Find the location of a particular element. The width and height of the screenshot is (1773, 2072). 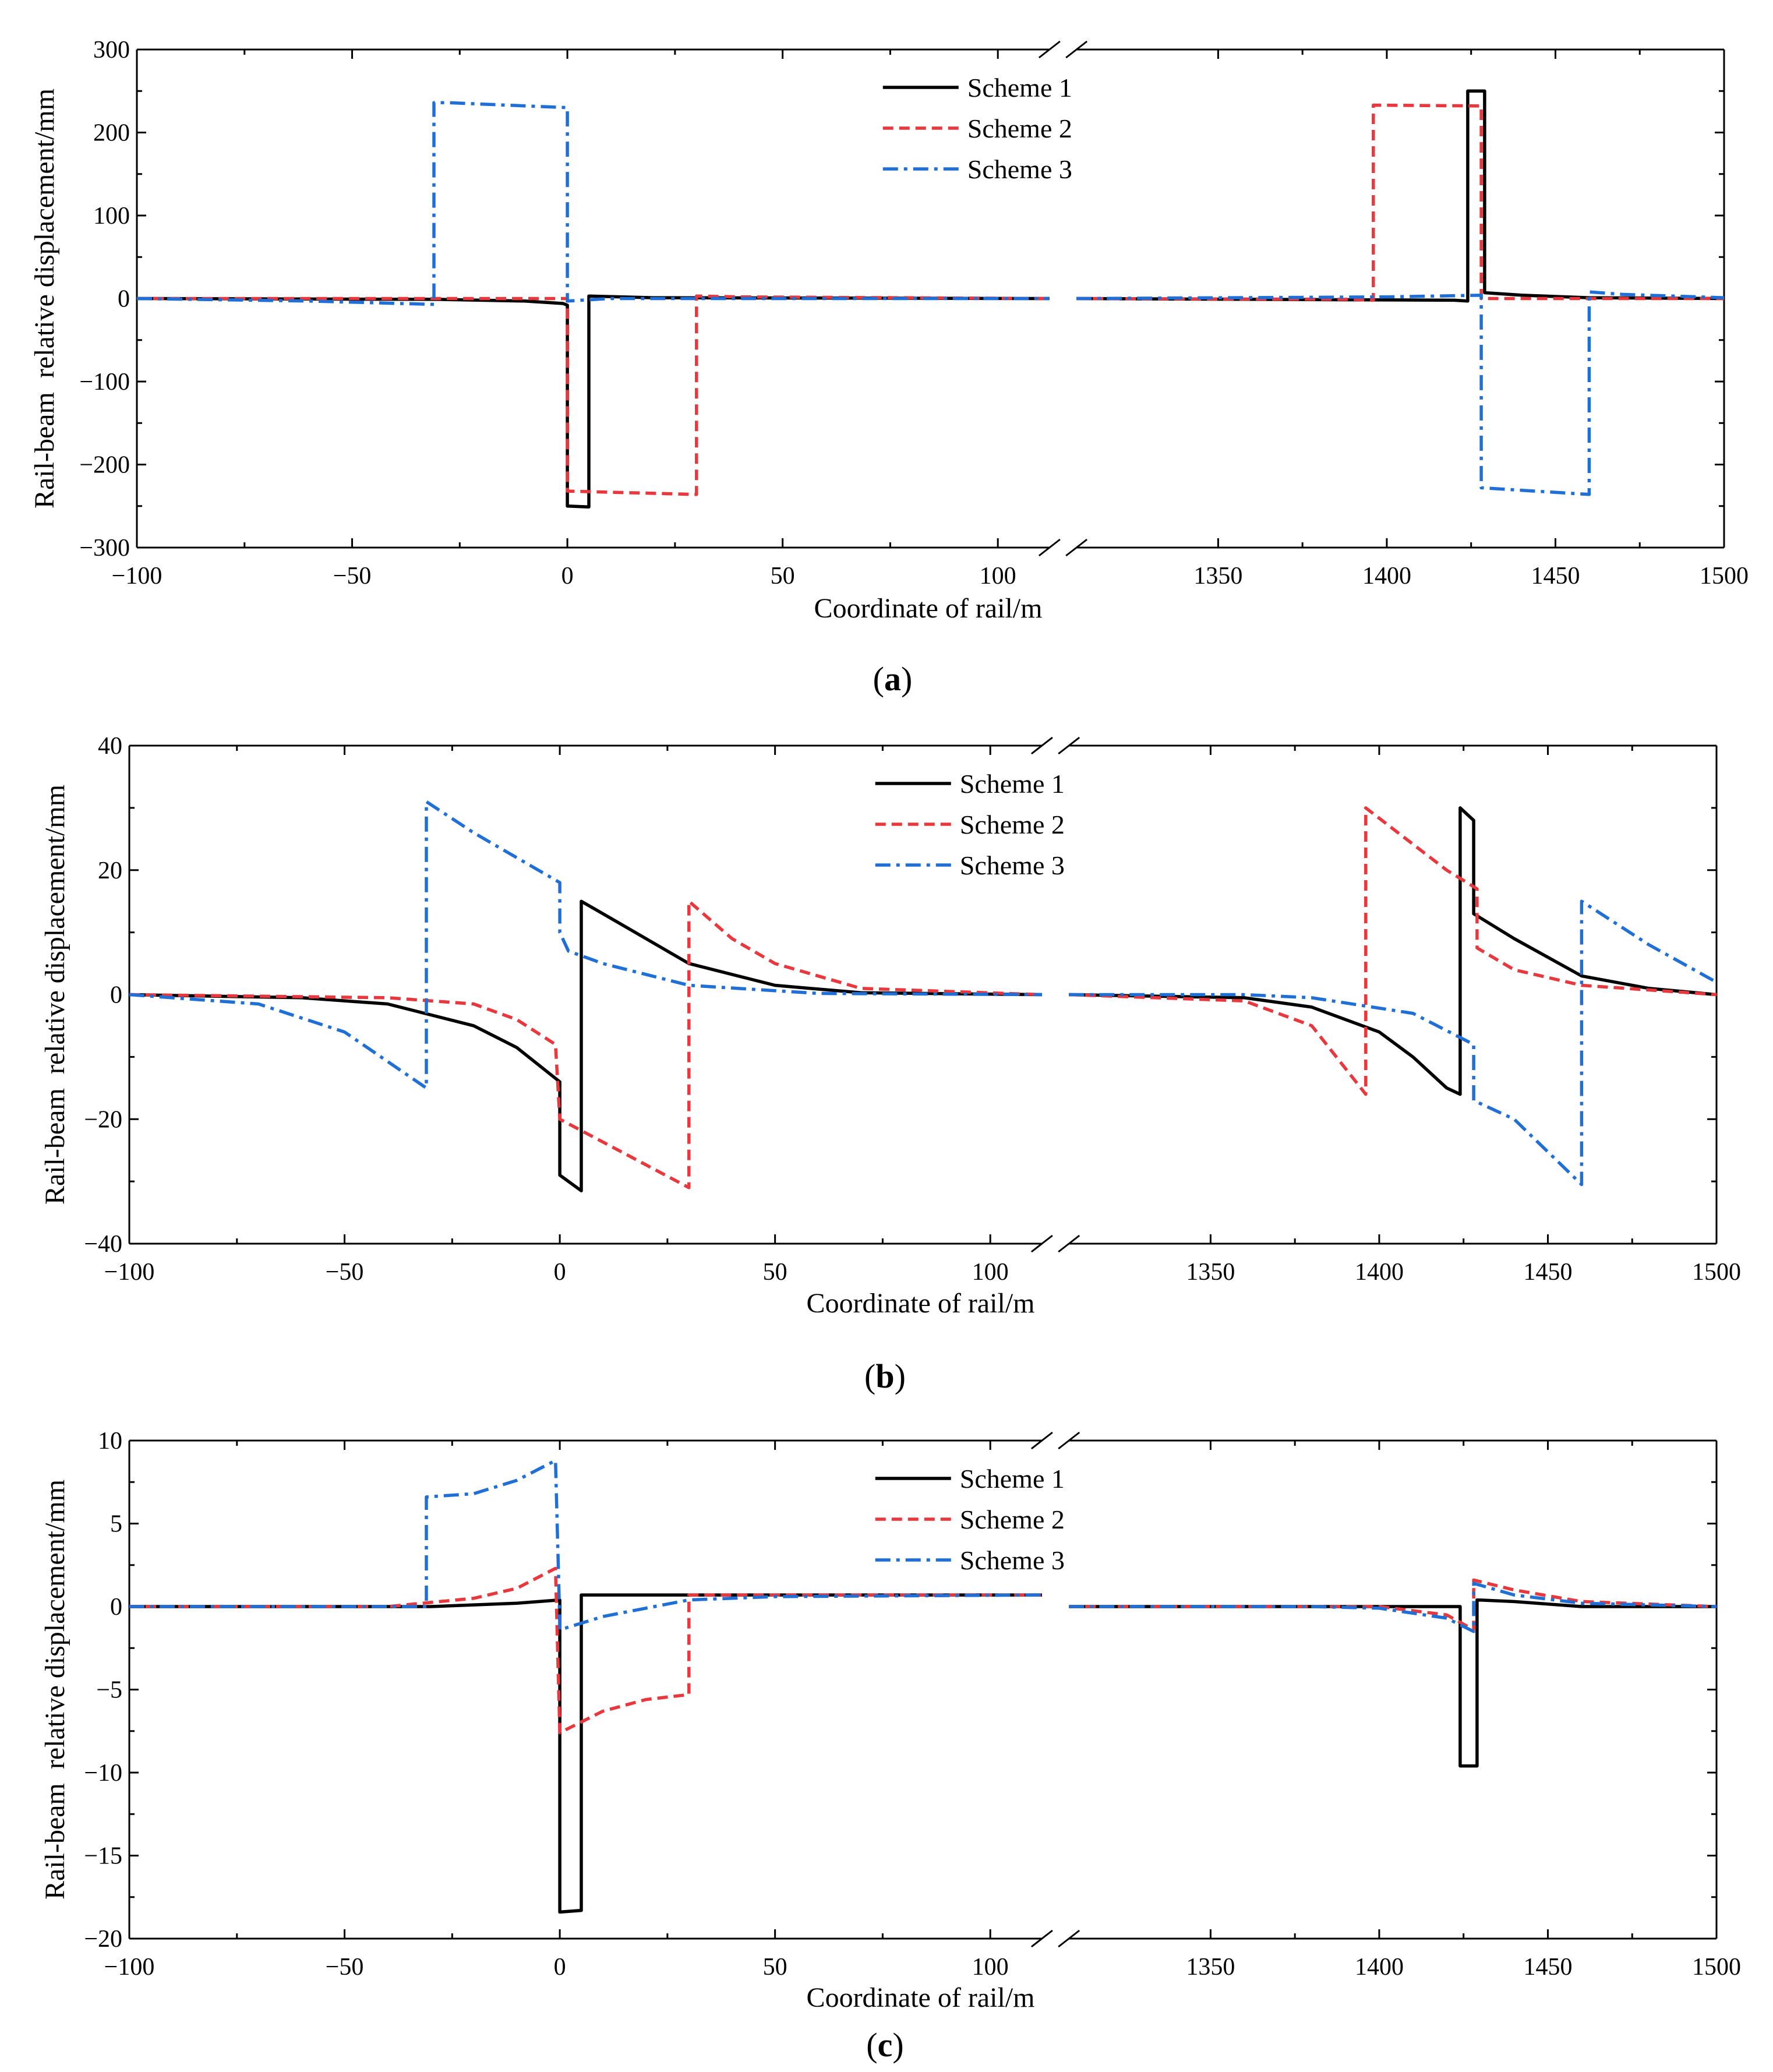

y-tick-label: −100 is located at coordinates (104, 383).